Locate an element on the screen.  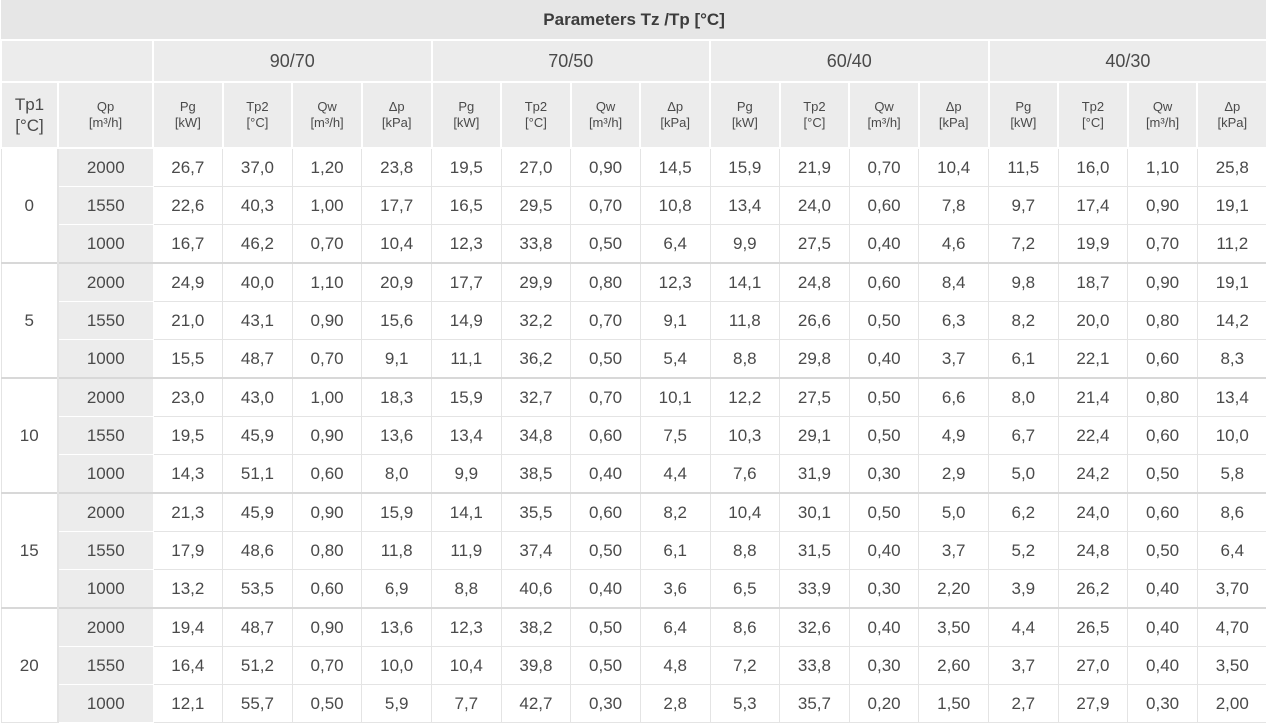
tp1-header-unit: [°C] is located at coordinates (29, 125).